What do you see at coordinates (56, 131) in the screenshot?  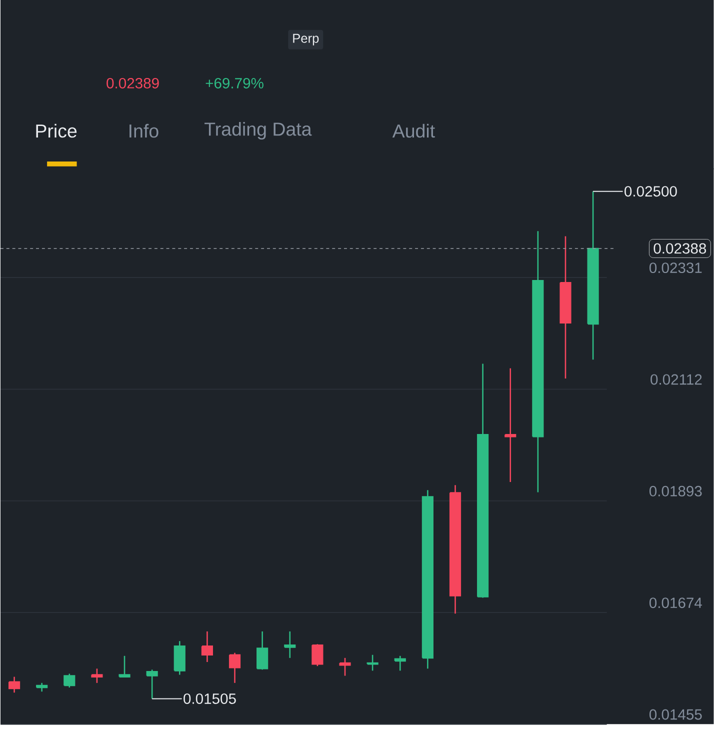 I see `text: Price` at bounding box center [56, 131].